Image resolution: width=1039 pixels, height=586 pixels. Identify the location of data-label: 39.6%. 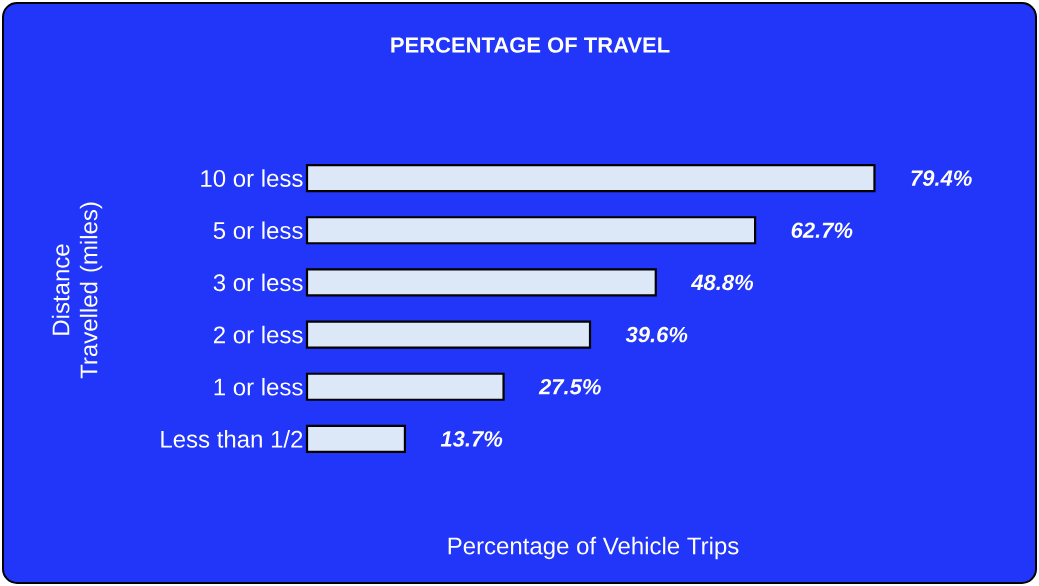
(656, 334).